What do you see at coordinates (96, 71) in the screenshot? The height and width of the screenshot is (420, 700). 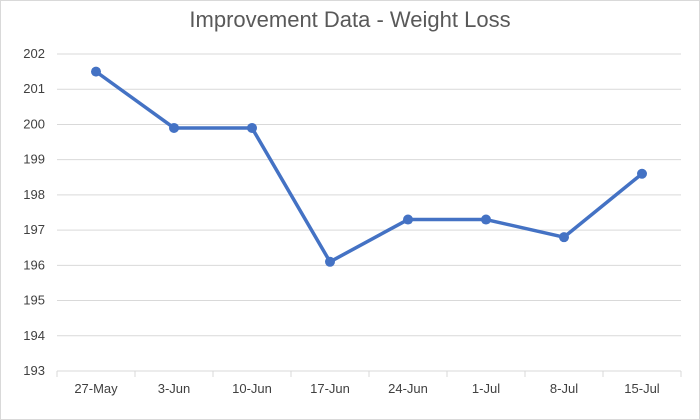 I see `data-point-27-May` at bounding box center [96, 71].